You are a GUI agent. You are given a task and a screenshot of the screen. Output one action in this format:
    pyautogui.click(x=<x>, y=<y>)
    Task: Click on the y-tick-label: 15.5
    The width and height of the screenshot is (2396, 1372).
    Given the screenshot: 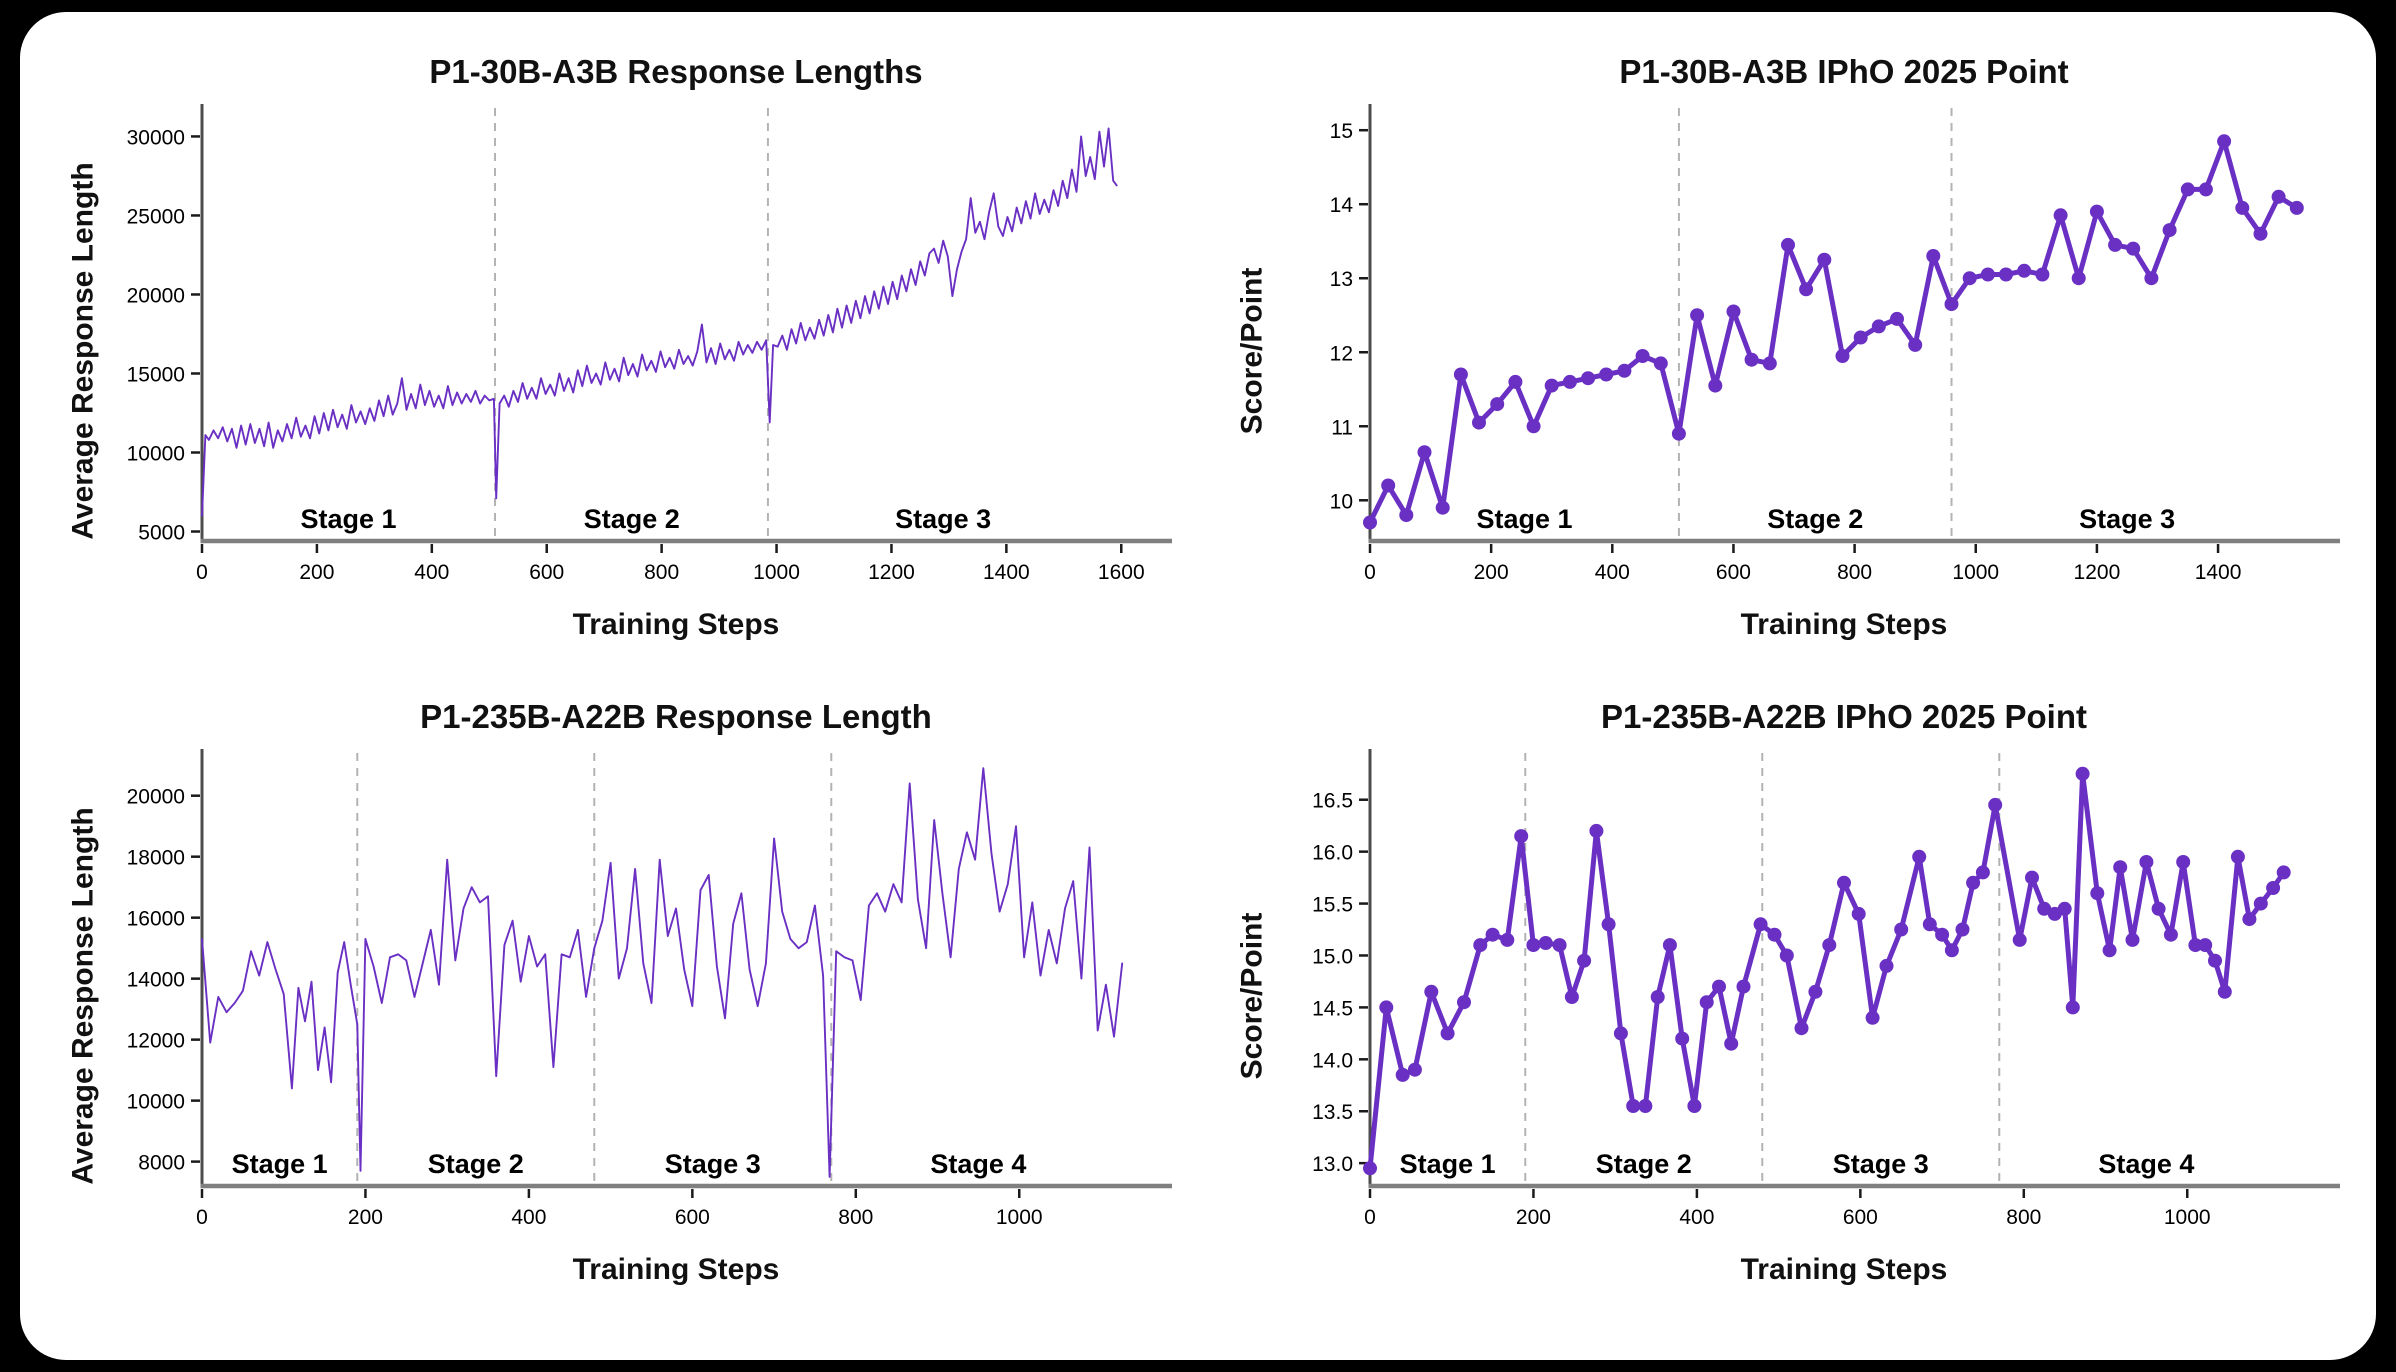 What is the action you would take?
    pyautogui.click(x=1332, y=905)
    